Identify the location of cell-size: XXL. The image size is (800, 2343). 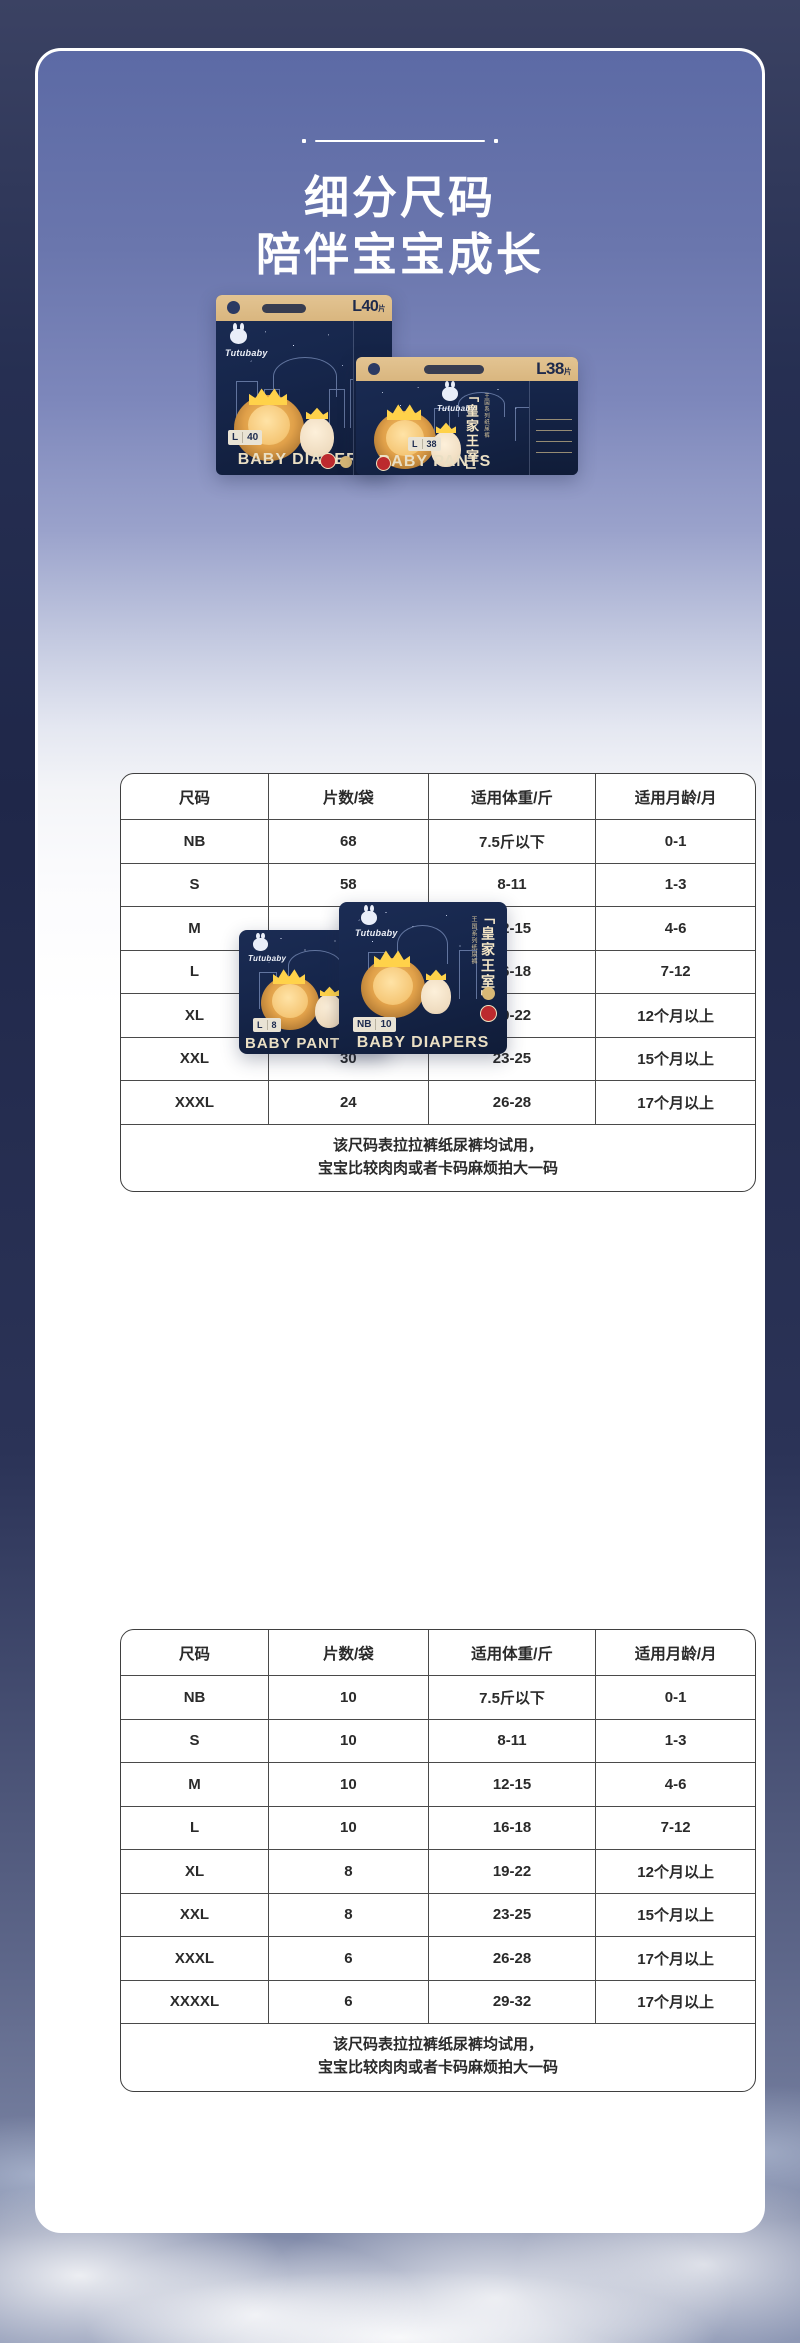
(195, 1915).